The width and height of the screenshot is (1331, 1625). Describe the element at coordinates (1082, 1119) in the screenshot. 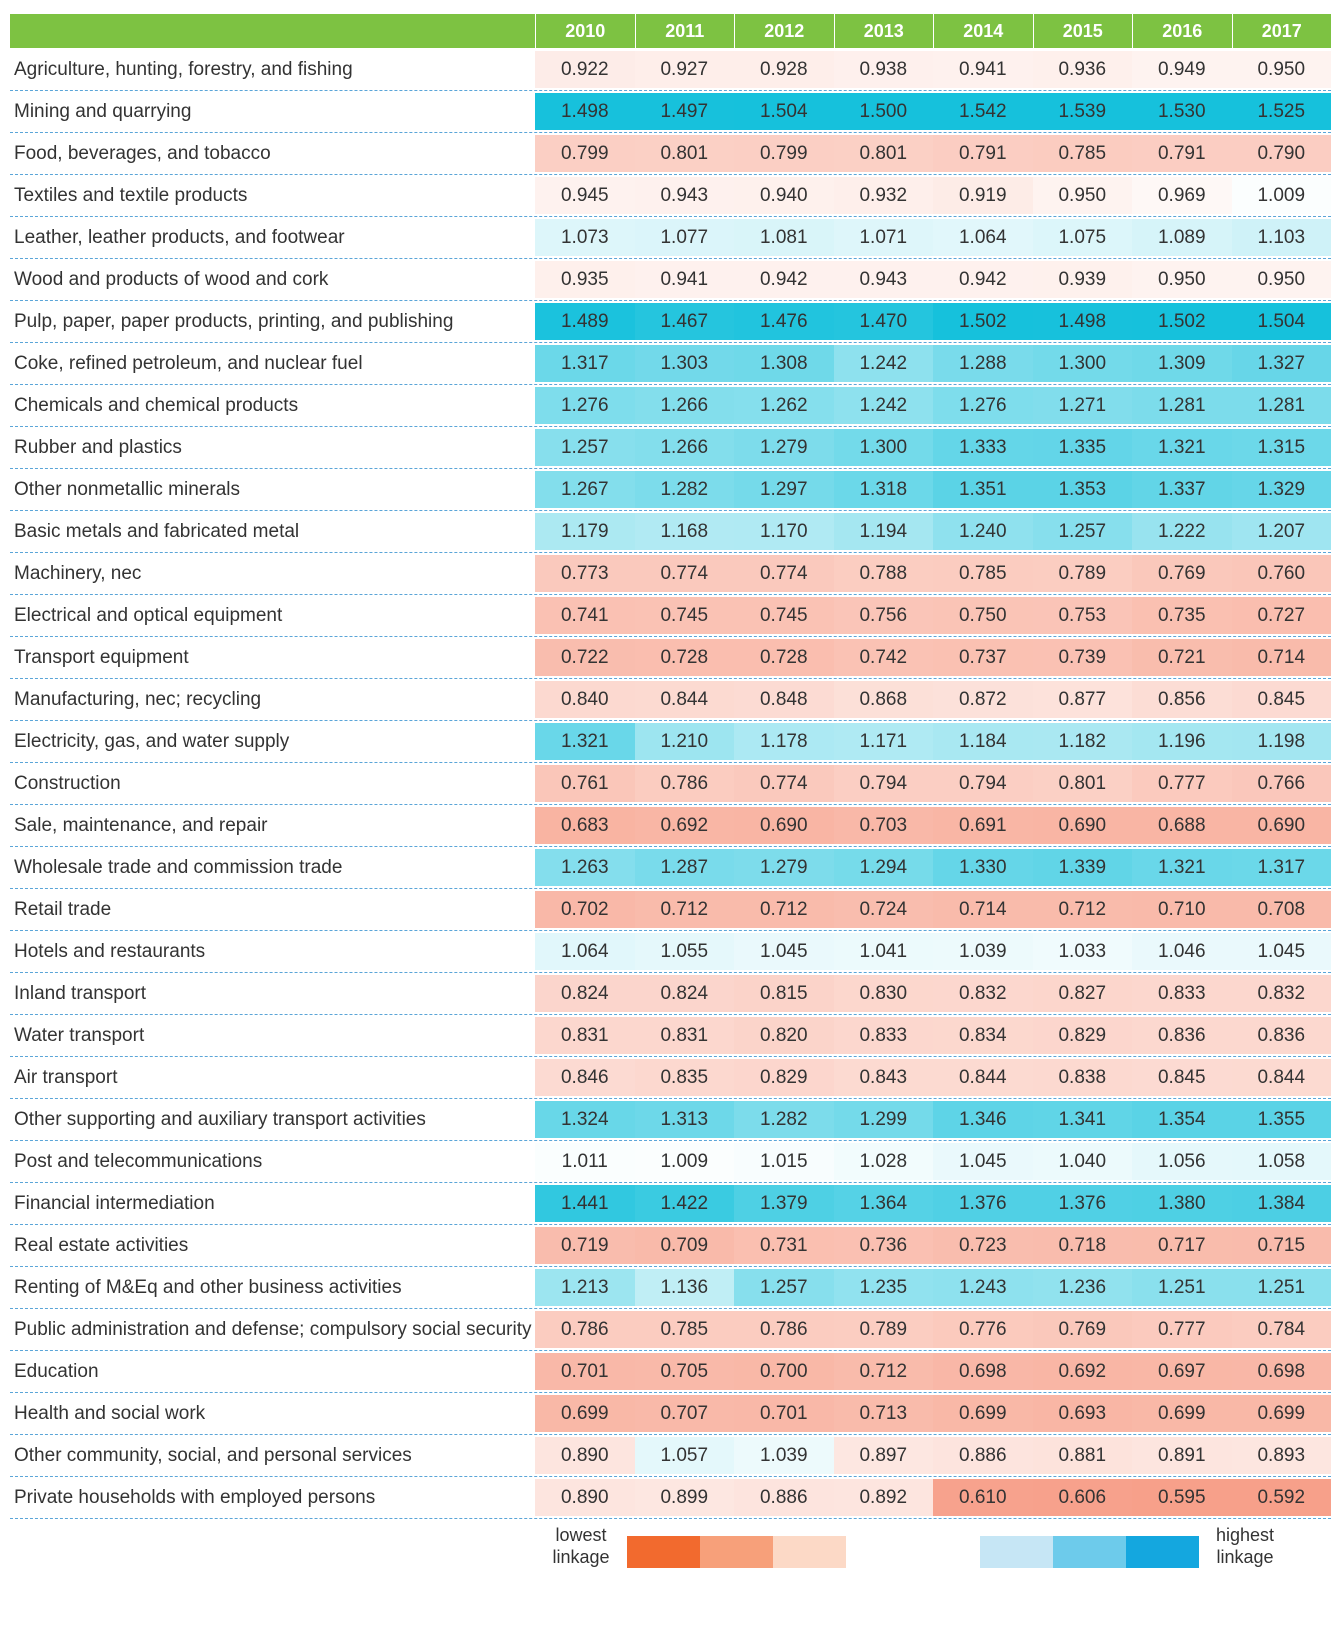

I see `value-cell: 1.341` at that location.